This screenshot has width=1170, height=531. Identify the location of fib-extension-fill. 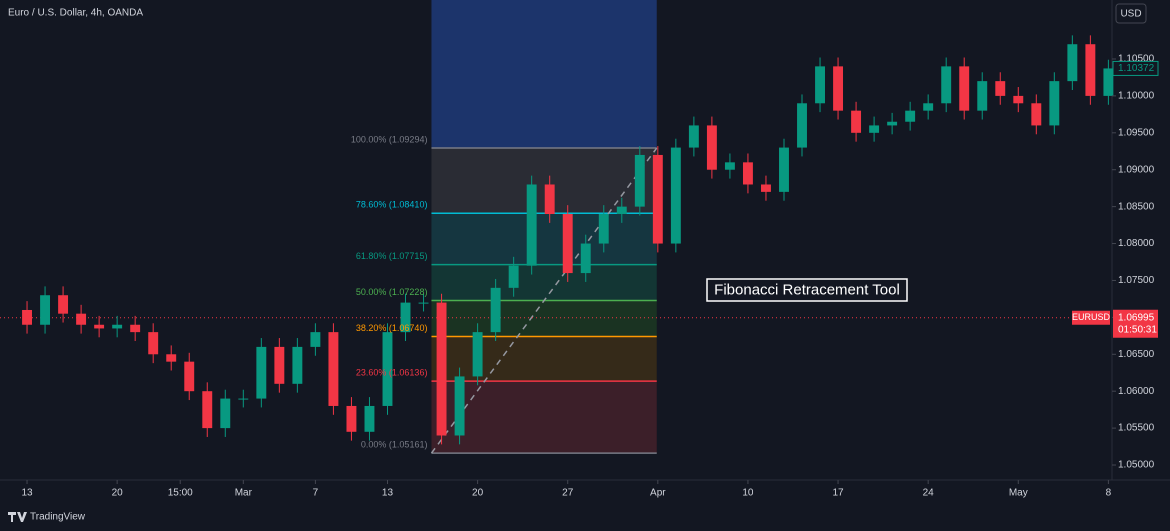
(544, 74).